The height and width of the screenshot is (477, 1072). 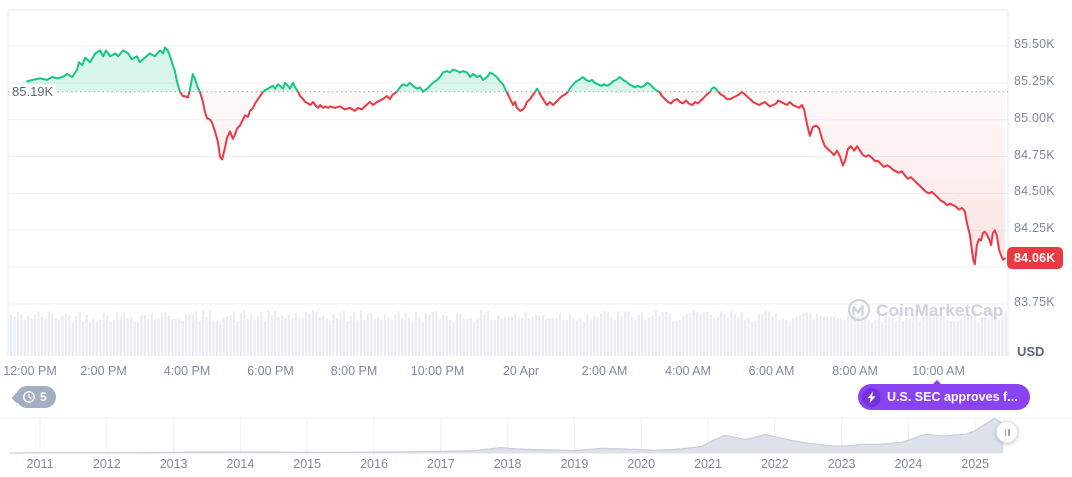 I want to click on timeline-year-label: 2011, so click(x=40, y=464).